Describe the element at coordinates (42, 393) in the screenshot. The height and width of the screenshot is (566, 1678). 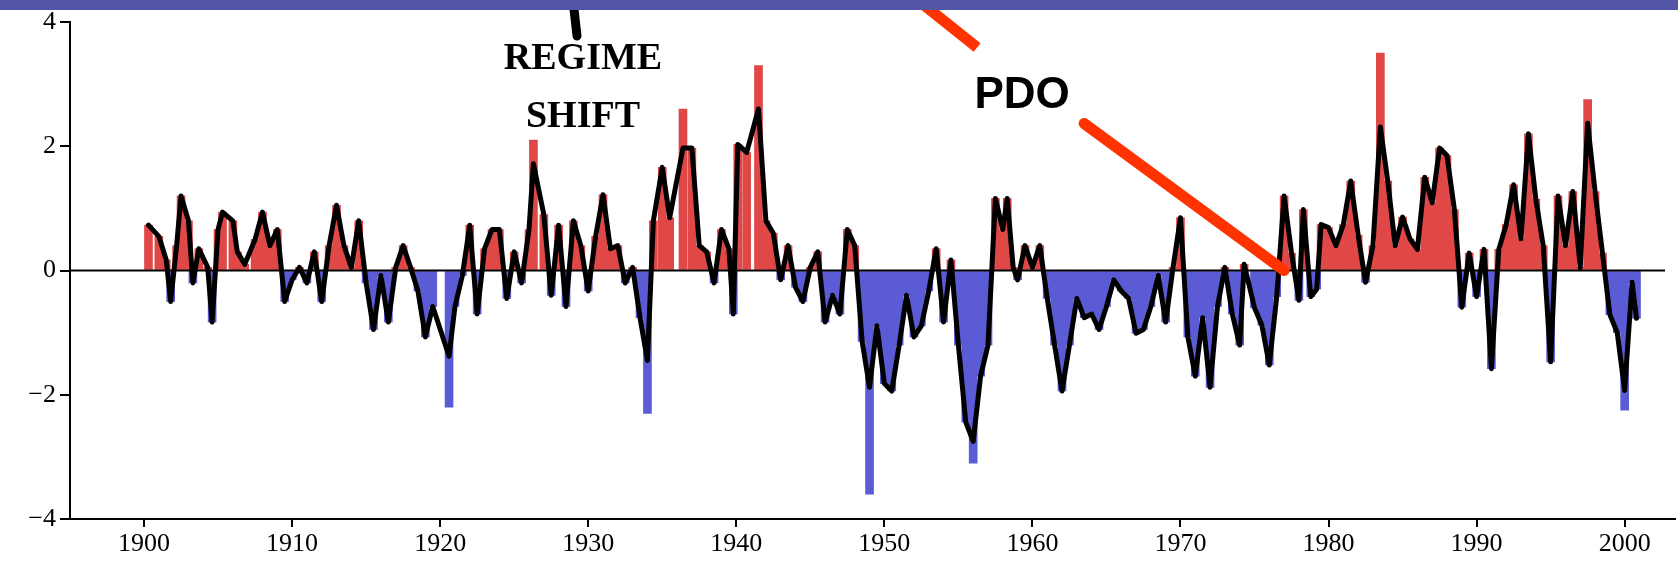
I see `y-tick-label: −2` at that location.